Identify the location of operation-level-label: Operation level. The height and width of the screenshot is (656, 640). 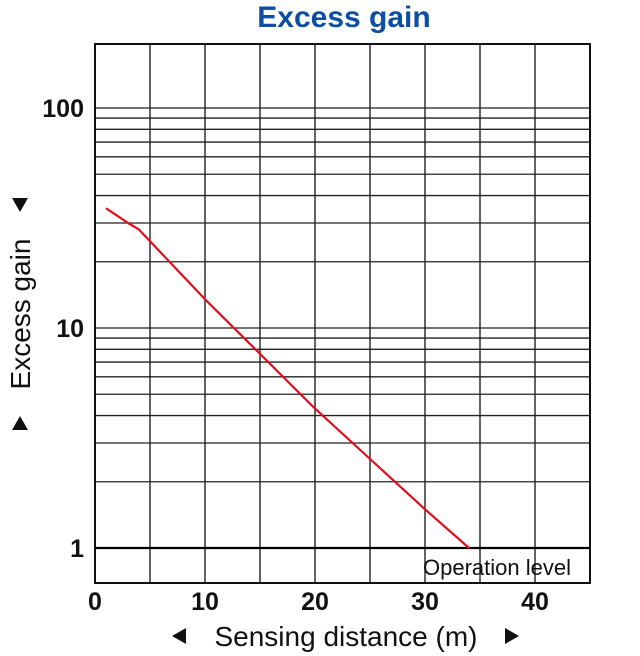
(497, 567).